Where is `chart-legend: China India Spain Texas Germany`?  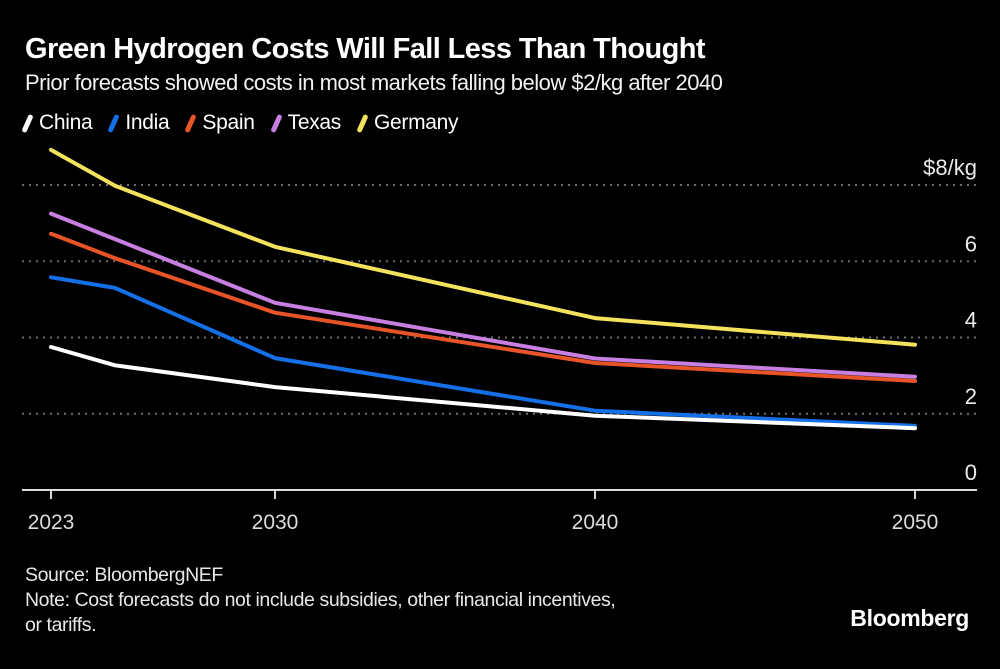 chart-legend: China India Spain Texas Germany is located at coordinates (240, 123).